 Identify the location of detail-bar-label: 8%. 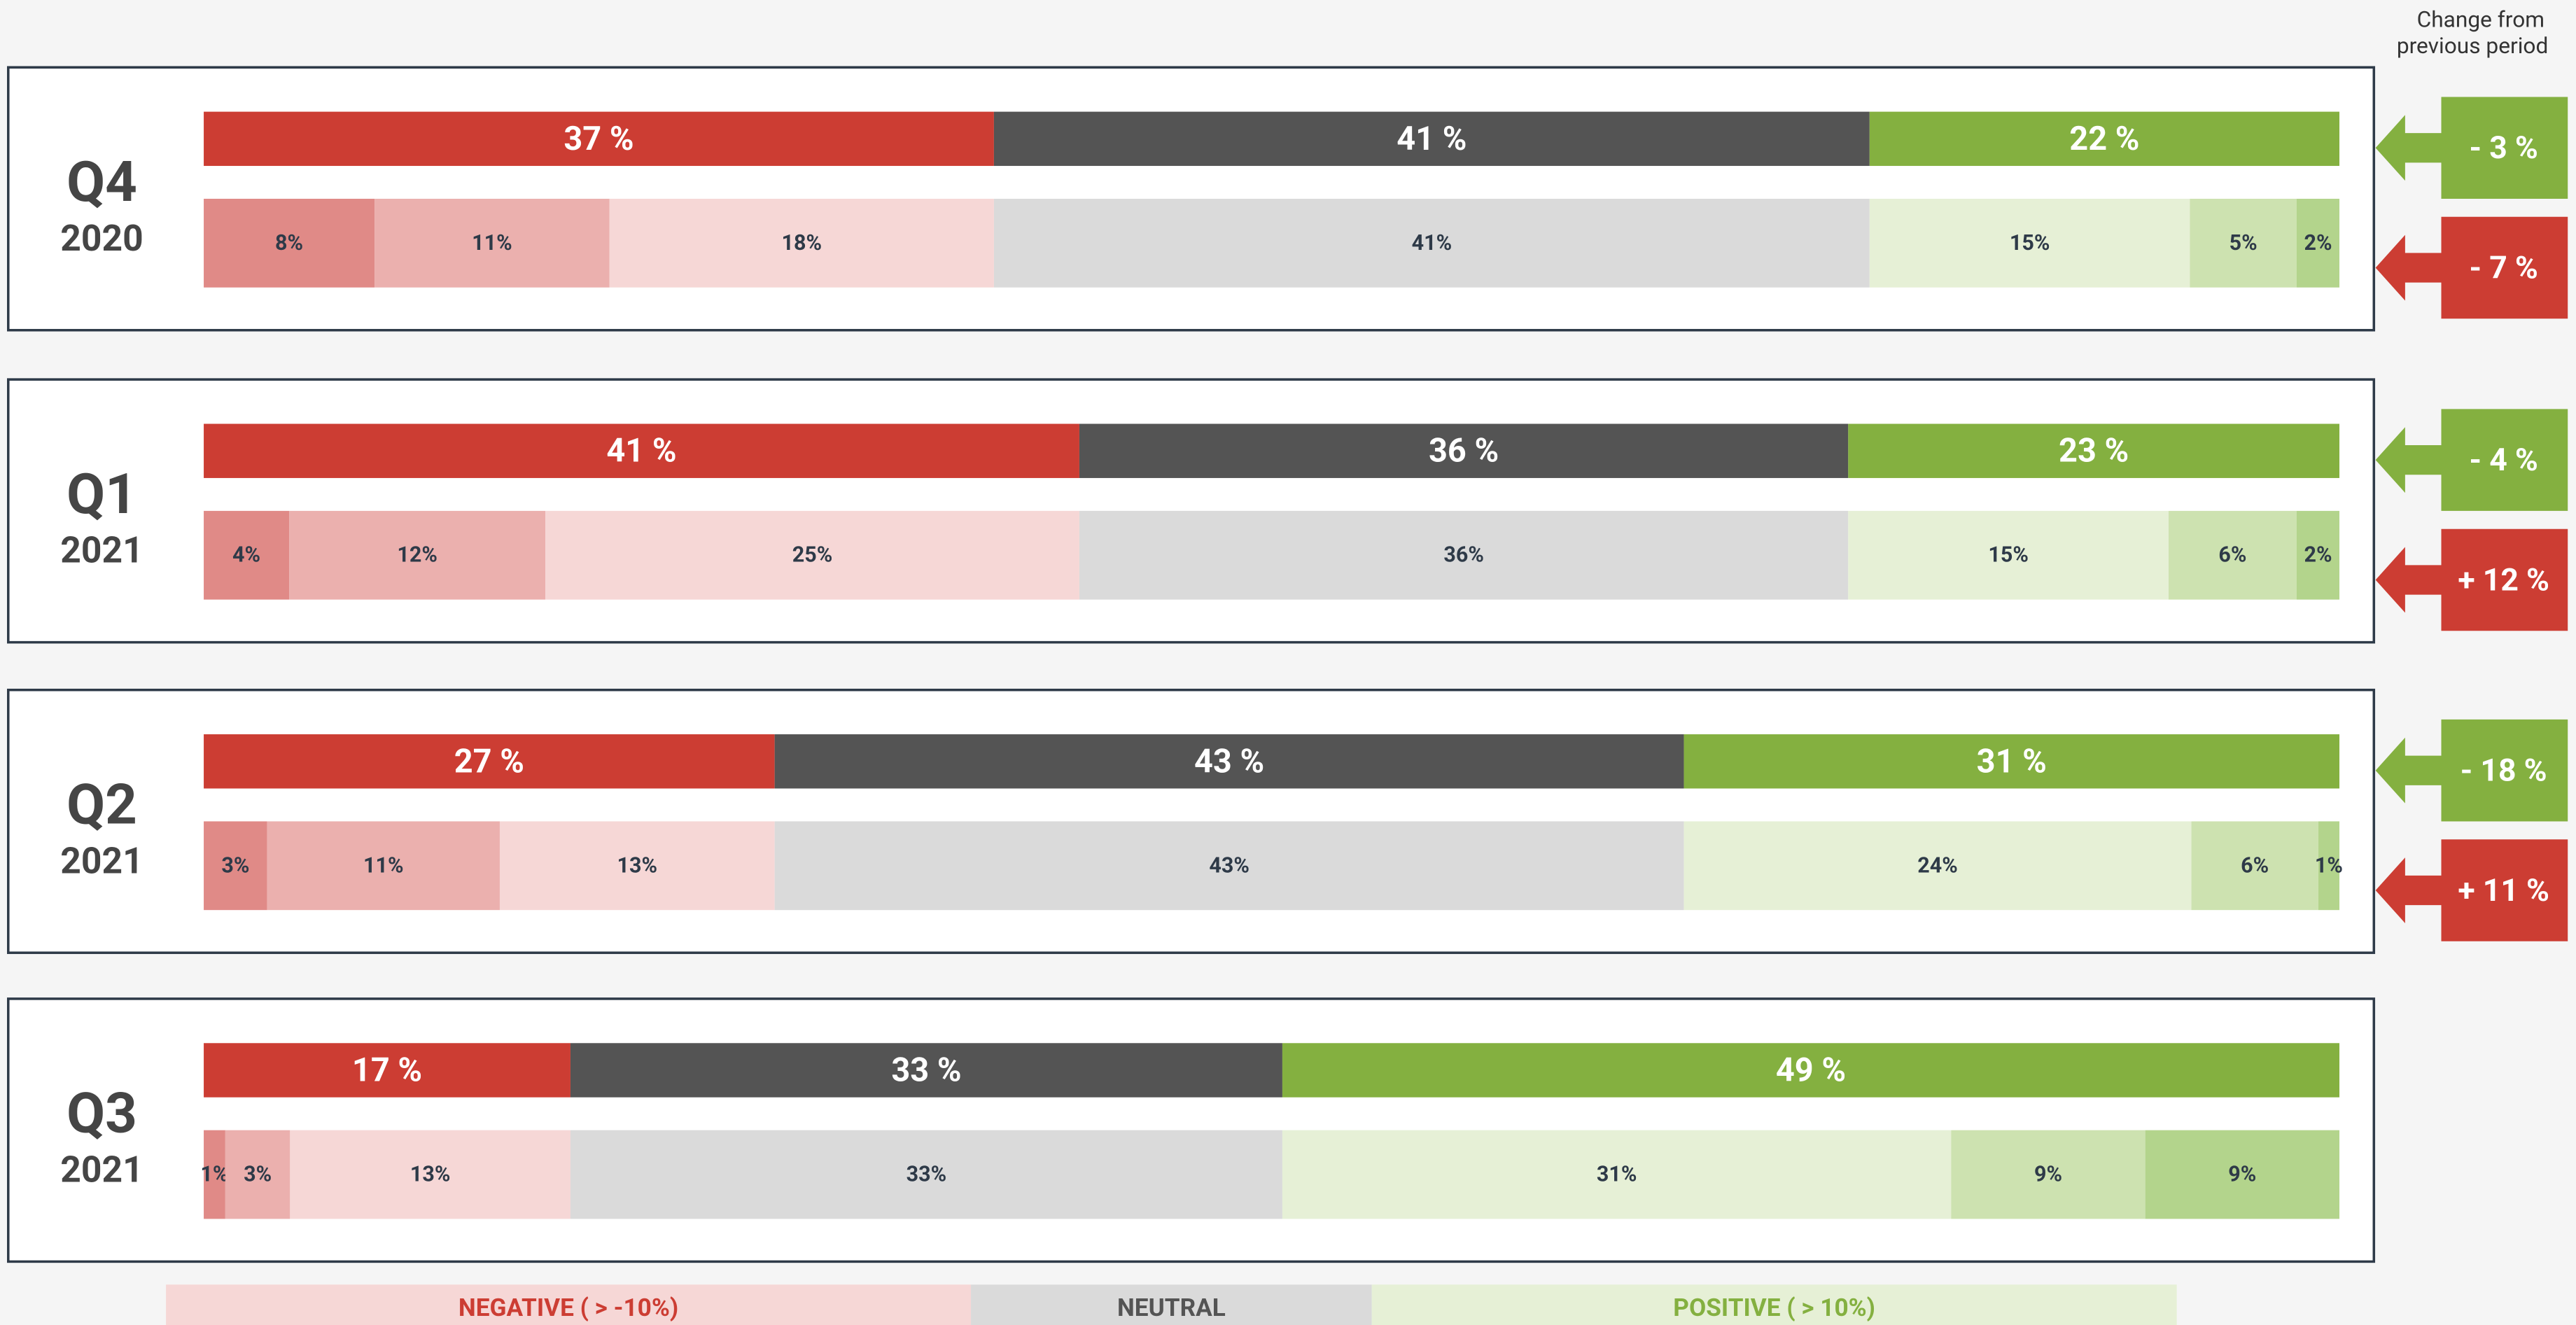
(289, 243).